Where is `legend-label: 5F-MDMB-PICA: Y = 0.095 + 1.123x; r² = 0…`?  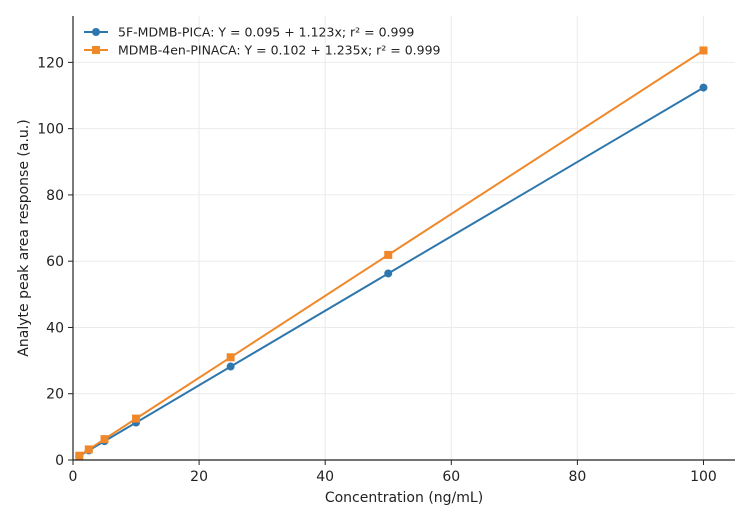
legend-label: 5F-MDMB-PICA: Y = 0.095 + 1.123x; r² = 0… is located at coordinates (266, 32).